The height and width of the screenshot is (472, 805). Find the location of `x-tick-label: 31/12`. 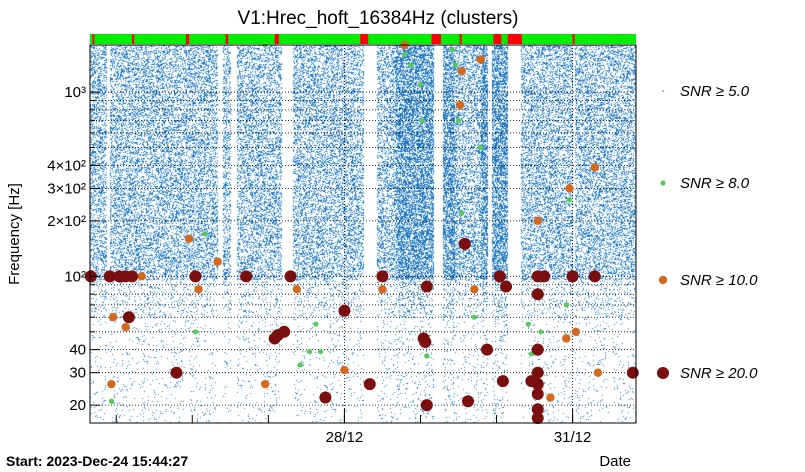

x-tick-label: 31/12 is located at coordinates (573, 437).